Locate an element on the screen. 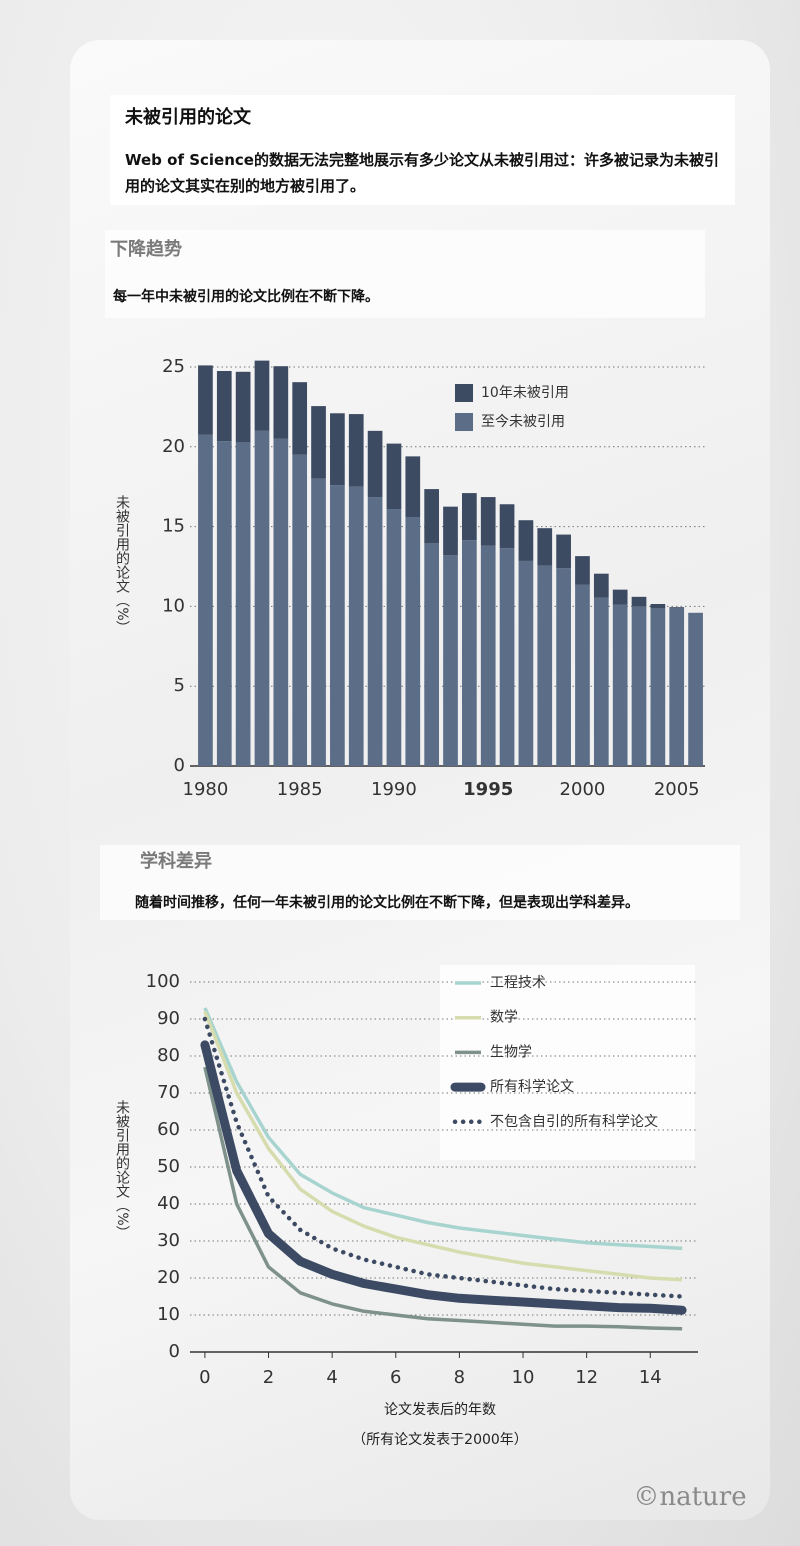 This screenshot has width=800, height=1546. note: （所有论文发表于2000年） is located at coordinates (440, 1440).